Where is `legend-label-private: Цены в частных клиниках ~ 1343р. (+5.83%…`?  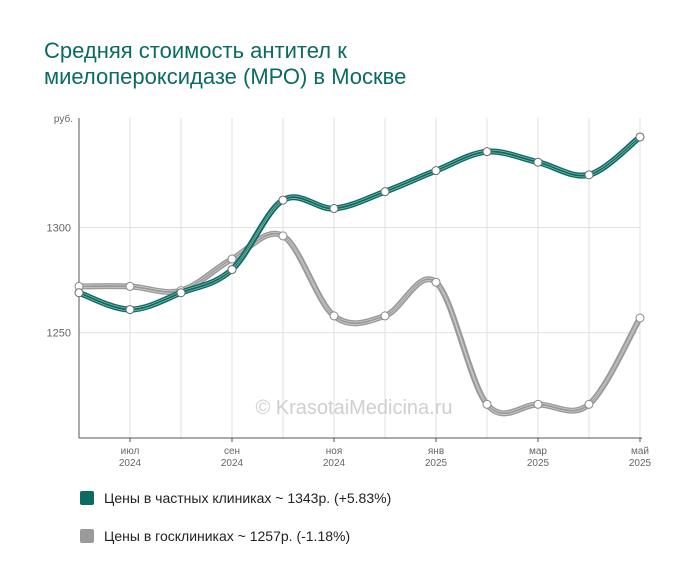 legend-label-private: Цены в частных клиниках ~ 1343р. (+5.83%… is located at coordinates (248, 498).